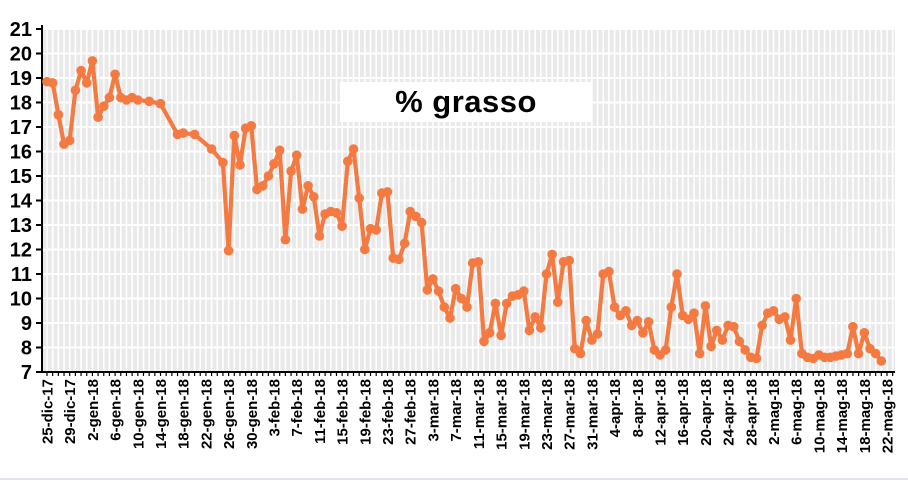  What do you see at coordinates (819, 416) in the screenshot?
I see `x-tick-label: 10-mag-18` at bounding box center [819, 416].